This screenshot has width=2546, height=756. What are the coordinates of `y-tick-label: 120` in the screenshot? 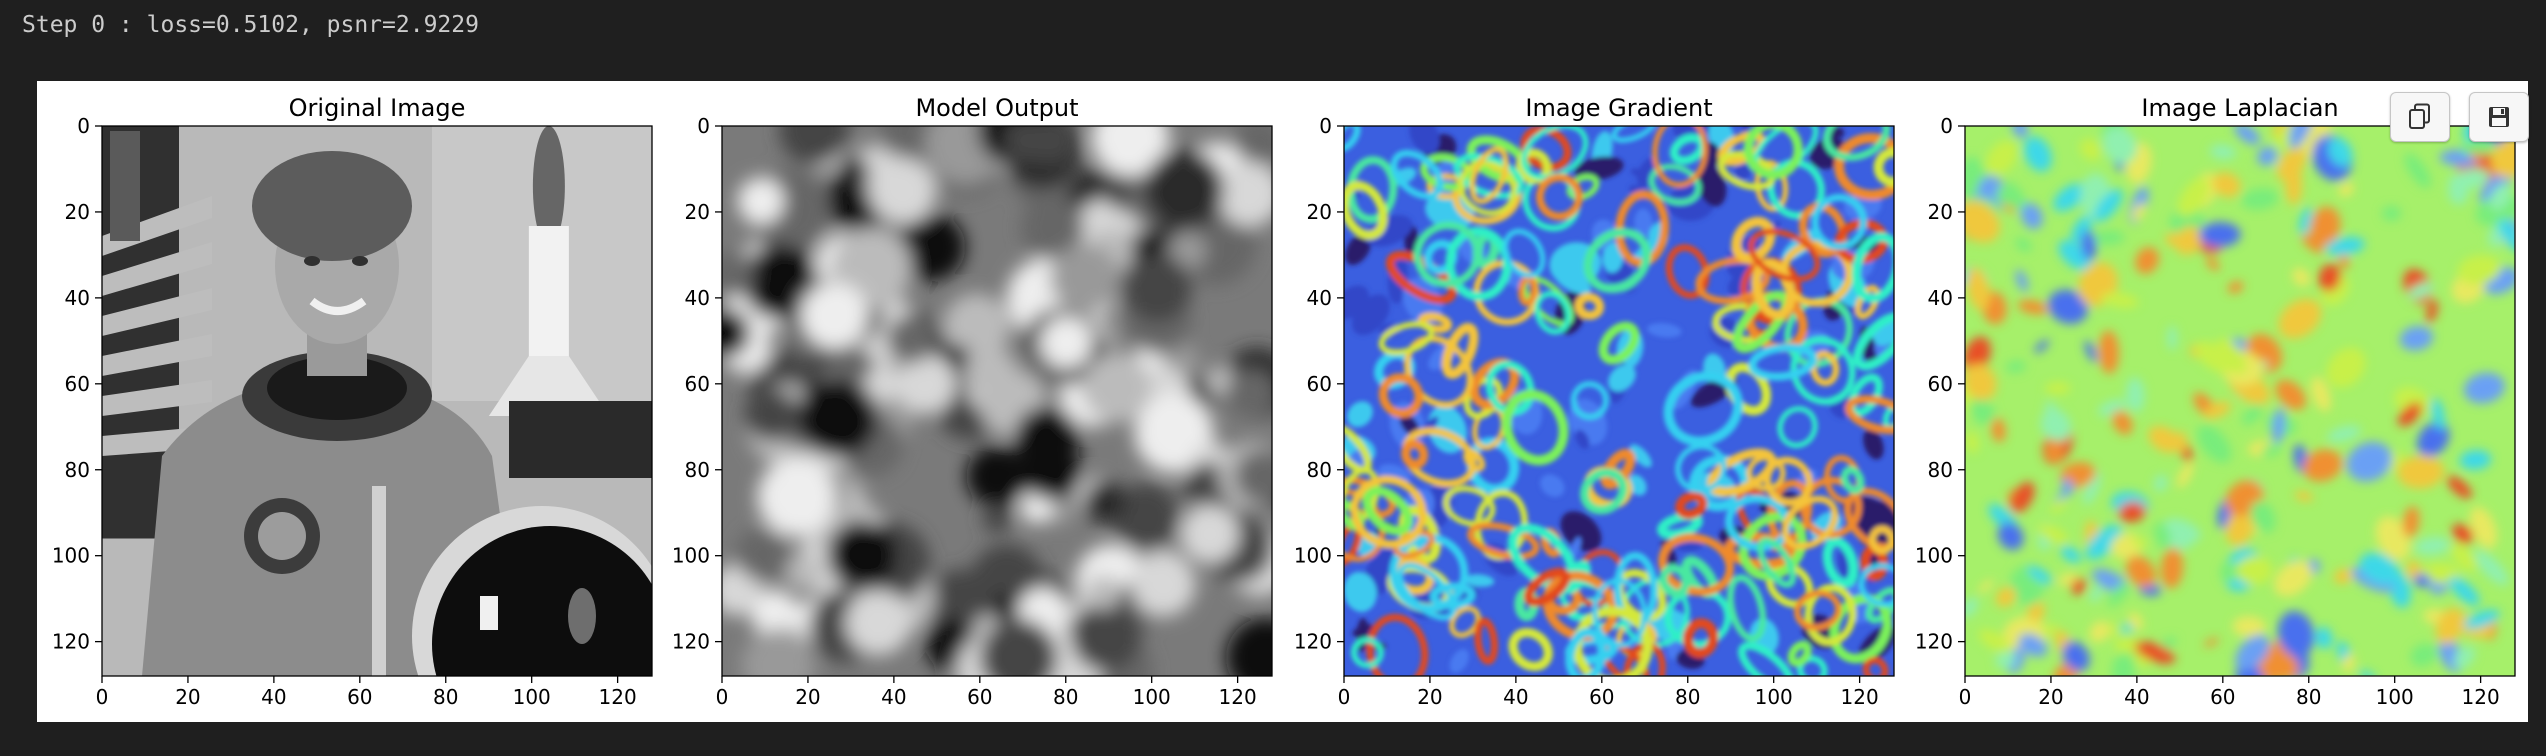 It's located at (1313, 642).